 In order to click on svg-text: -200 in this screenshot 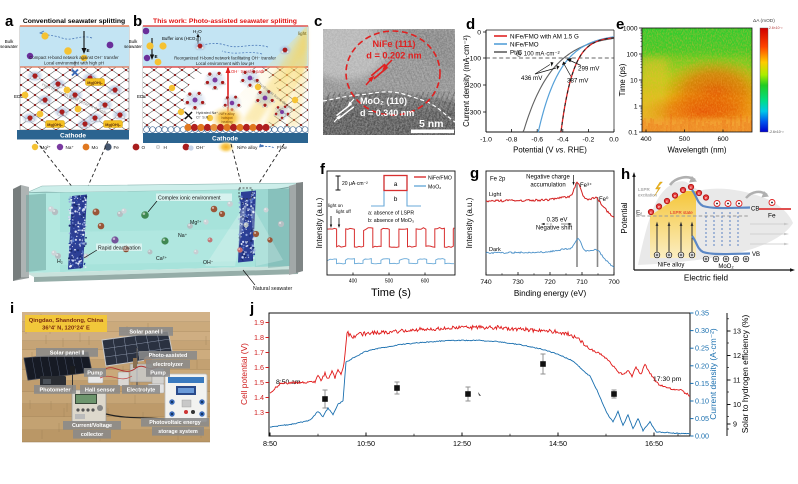, I will do `click(474, 85)`.